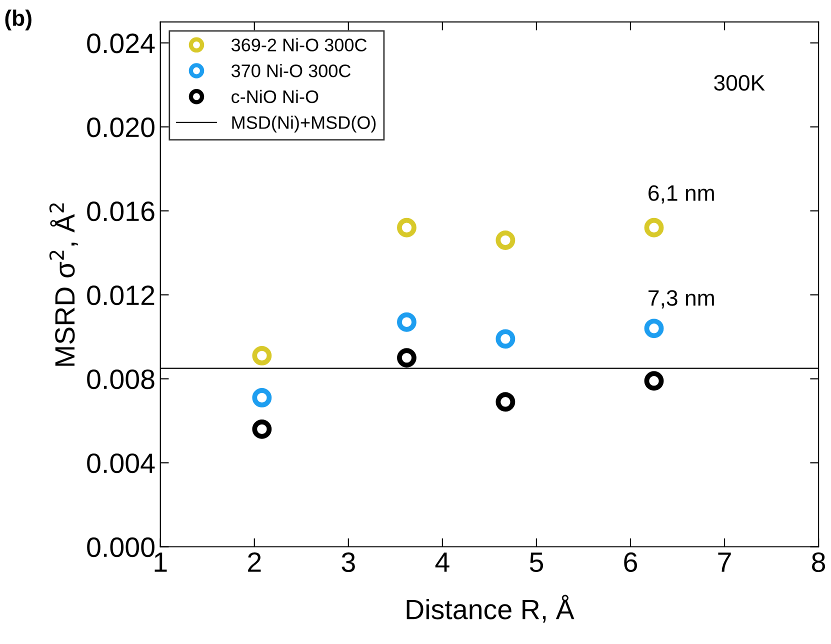 The image size is (831, 644). I want to click on y-tick-label: 0.000, so click(120, 547).